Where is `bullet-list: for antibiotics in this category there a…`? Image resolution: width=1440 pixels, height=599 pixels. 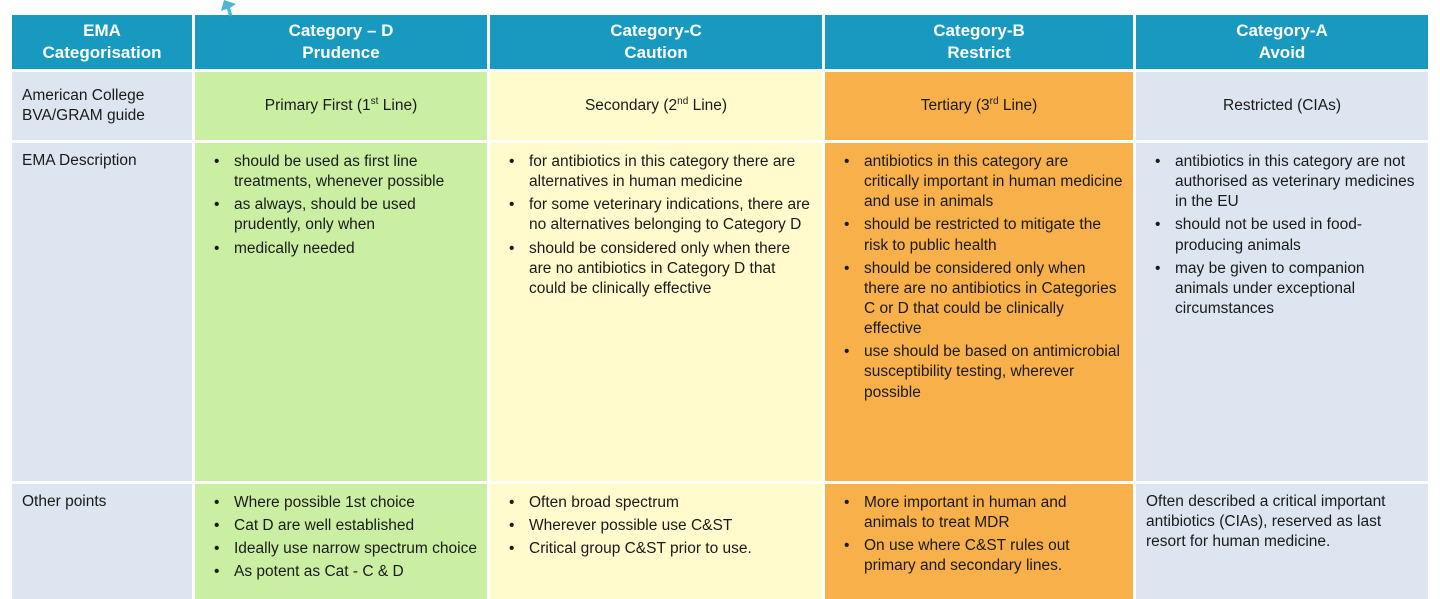 bullet-list: for antibiotics in this category there a… is located at coordinates (656, 226).